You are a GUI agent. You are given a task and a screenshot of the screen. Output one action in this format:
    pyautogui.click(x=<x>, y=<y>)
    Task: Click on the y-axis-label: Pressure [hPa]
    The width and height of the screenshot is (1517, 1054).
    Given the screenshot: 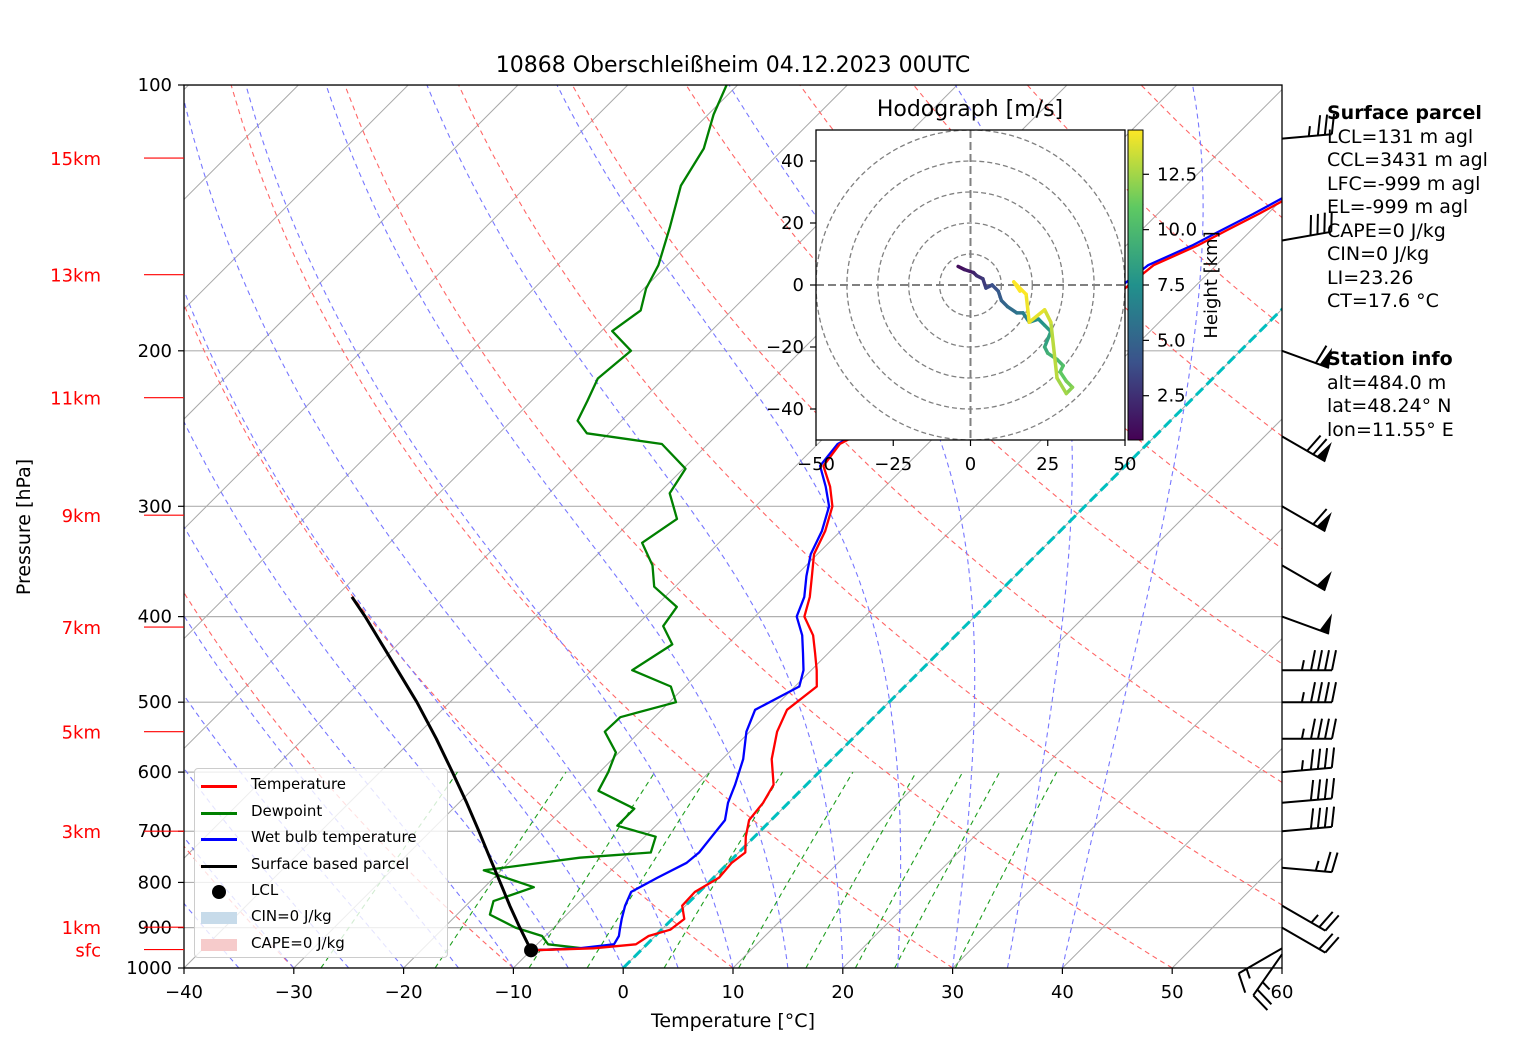 What is the action you would take?
    pyautogui.click(x=24, y=527)
    